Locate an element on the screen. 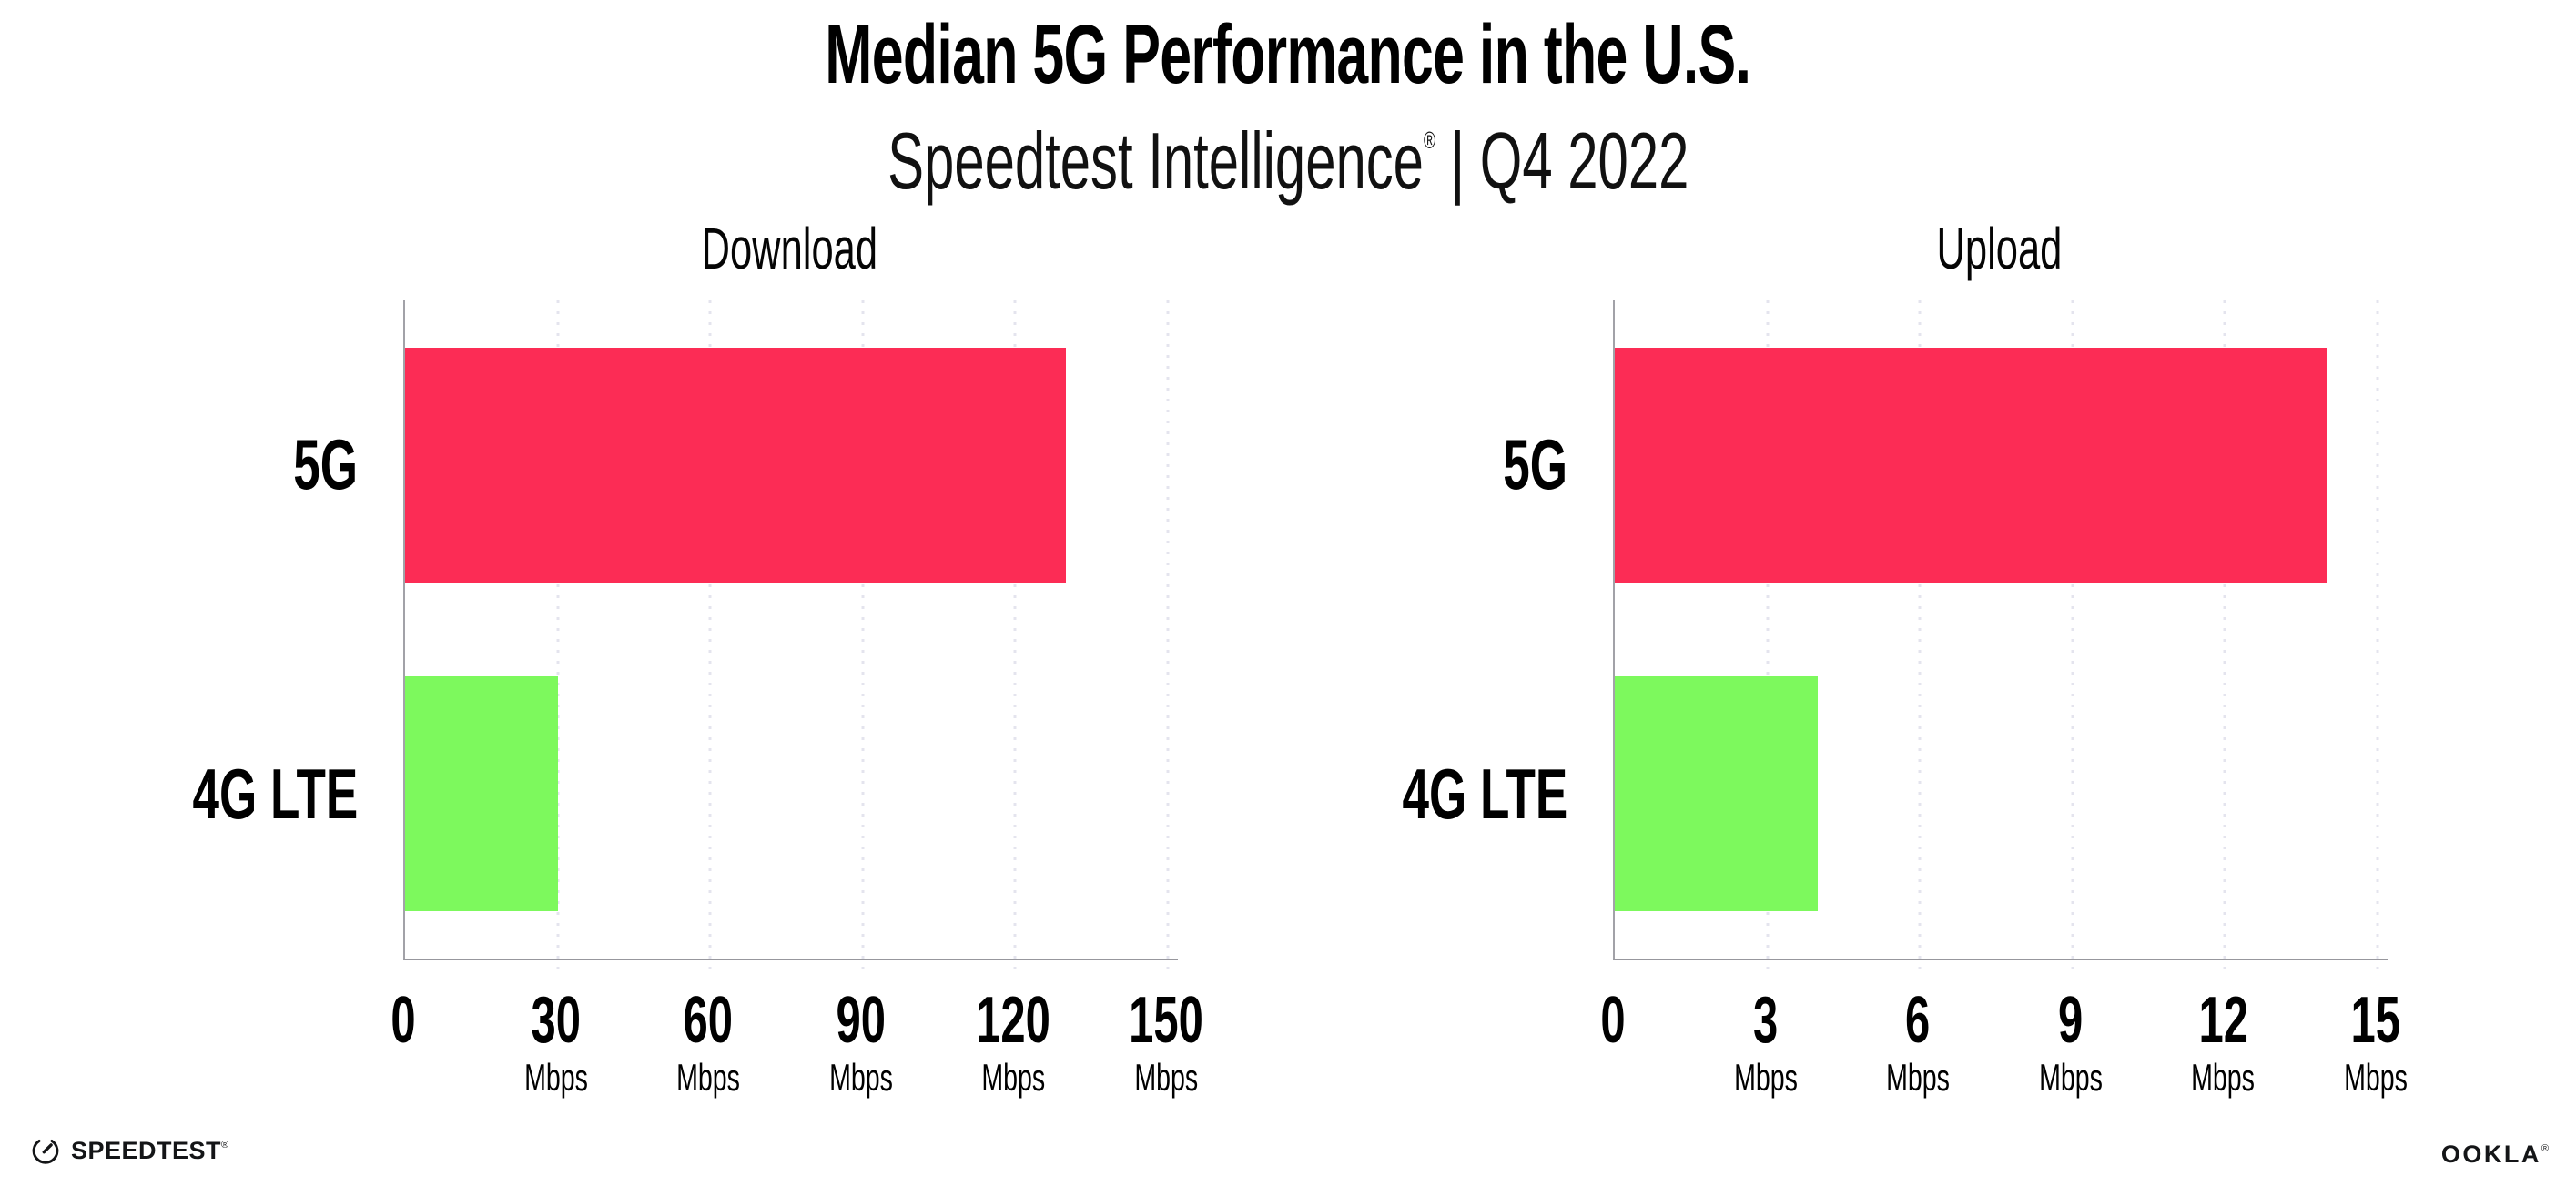 The height and width of the screenshot is (1197, 2576). x-tick-60-download: 60 Mbps is located at coordinates (709, 1043).